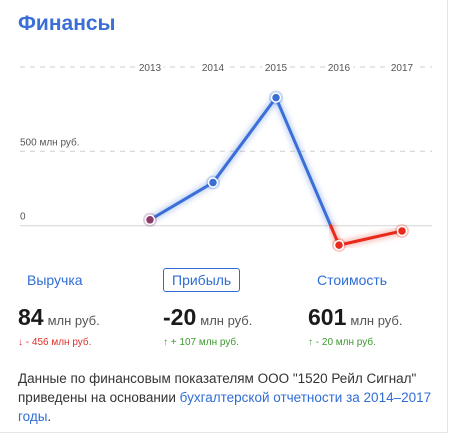 Image resolution: width=452 pixels, height=435 pixels. I want to click on company-value-unit: млн руб., so click(376, 320).